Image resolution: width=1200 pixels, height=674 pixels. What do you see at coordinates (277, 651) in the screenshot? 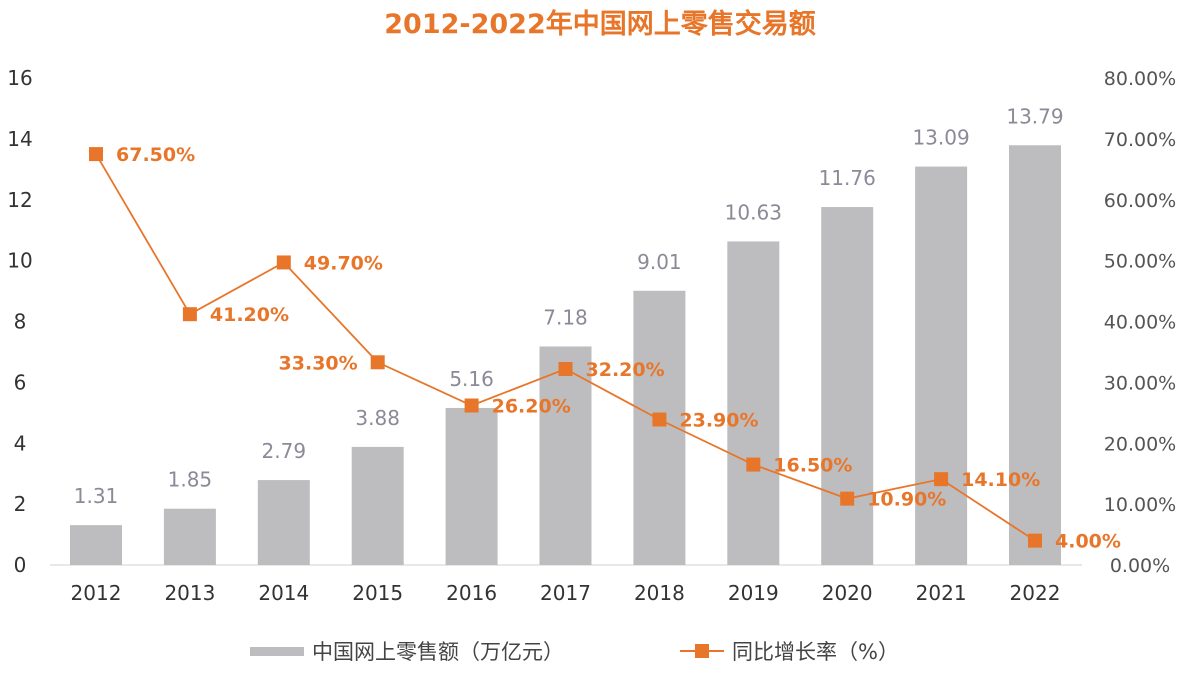
I see `legend-bar-swatch` at bounding box center [277, 651].